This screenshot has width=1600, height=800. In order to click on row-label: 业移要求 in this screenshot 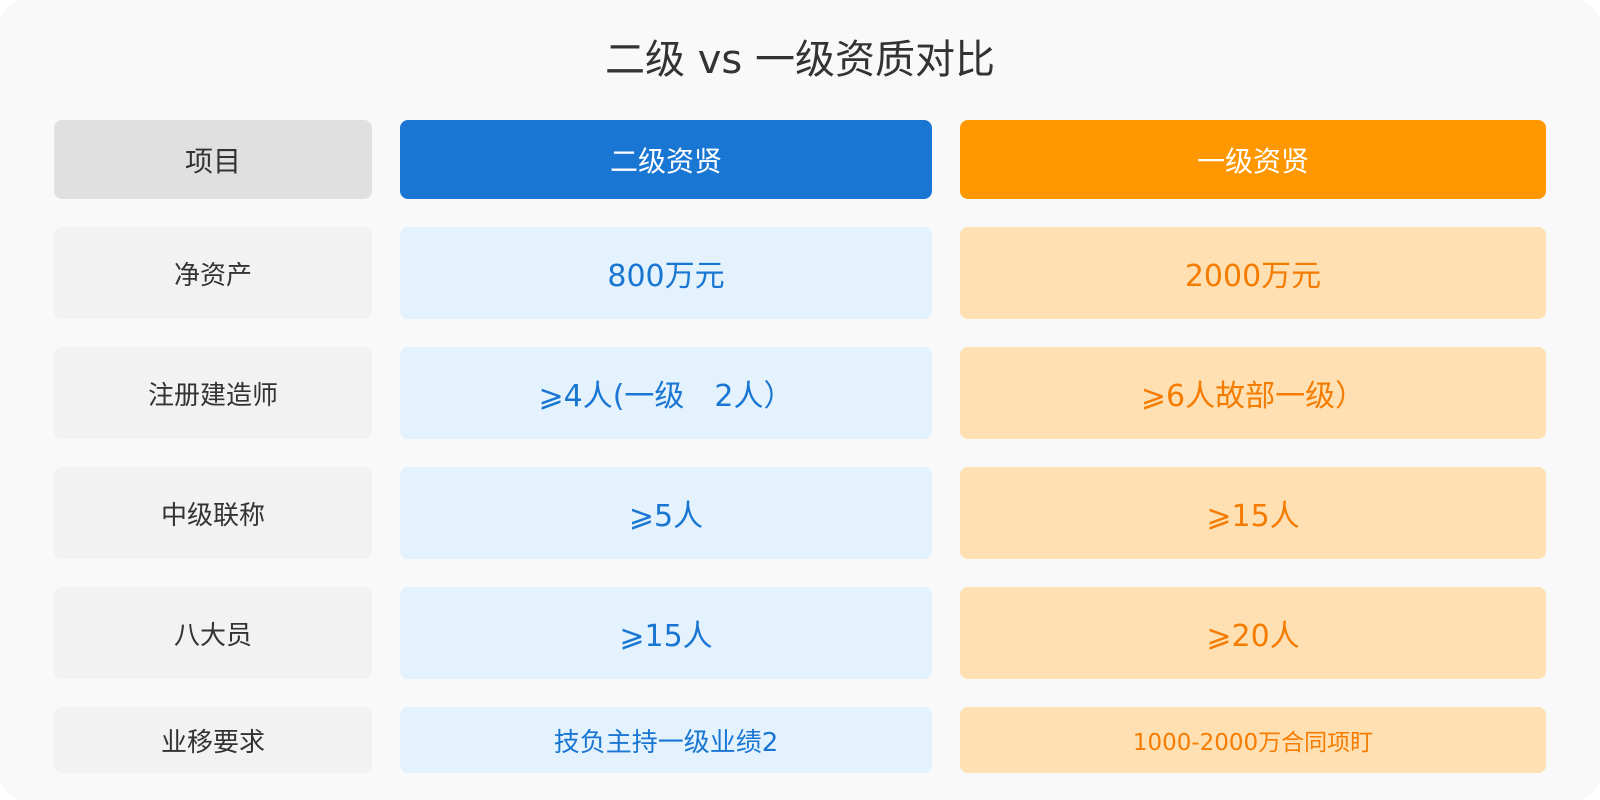, I will do `click(213, 740)`.